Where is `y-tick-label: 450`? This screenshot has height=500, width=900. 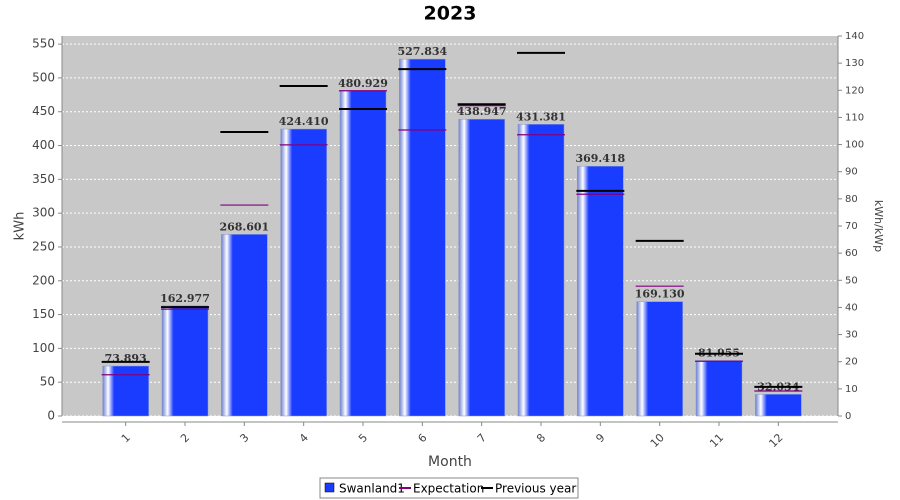 y-tick-label: 450 is located at coordinates (43, 111).